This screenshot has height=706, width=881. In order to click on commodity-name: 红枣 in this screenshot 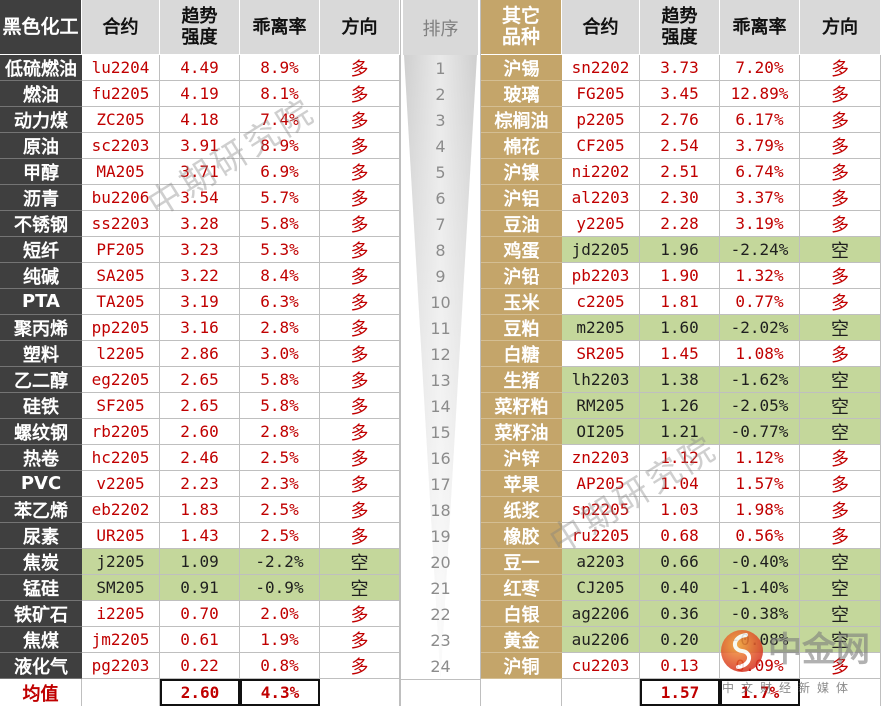, I will do `click(521, 588)`.